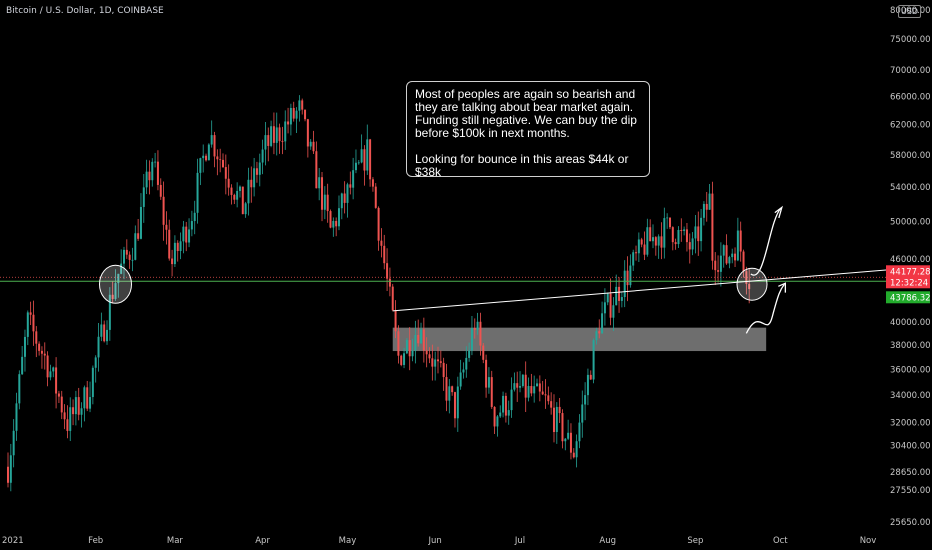  I want to click on y-tick-label: 38000.00, so click(910, 346).